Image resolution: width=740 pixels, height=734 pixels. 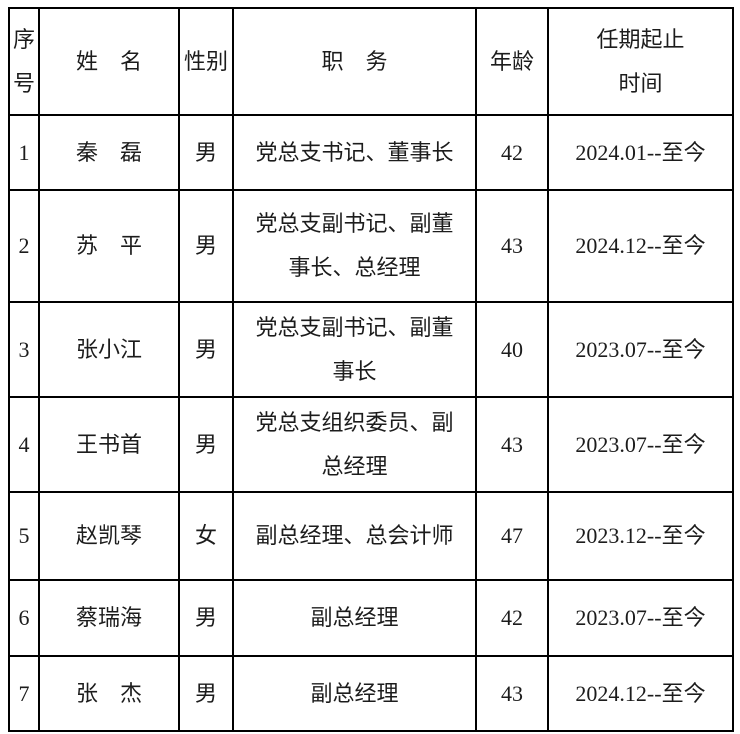 I want to click on table-header-row: 序号 姓 名 性别 职 务 年龄 任期起止 时间, so click(x=371, y=61).